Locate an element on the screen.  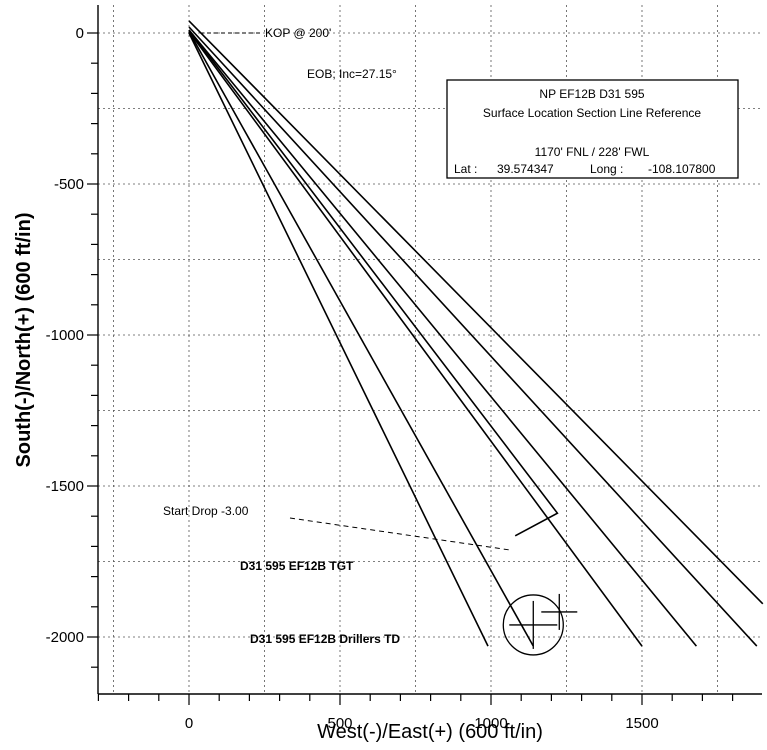
y-tick-label: -2000 is located at coordinates (65, 637).